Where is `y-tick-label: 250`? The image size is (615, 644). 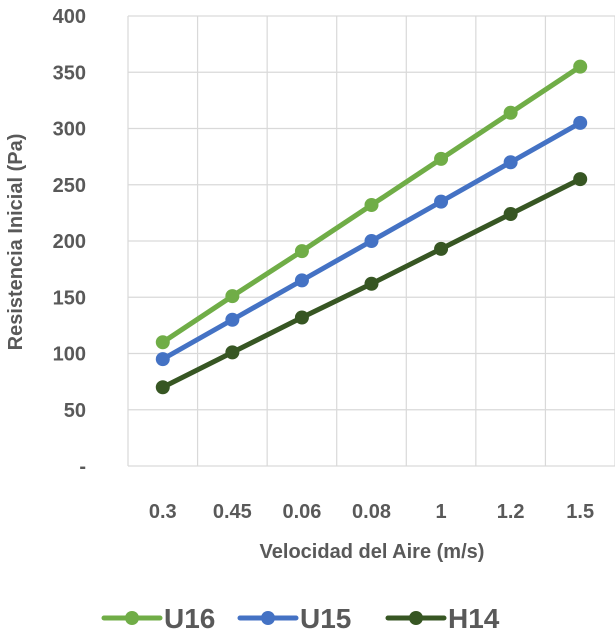 y-tick-label: 250 is located at coordinates (69, 186).